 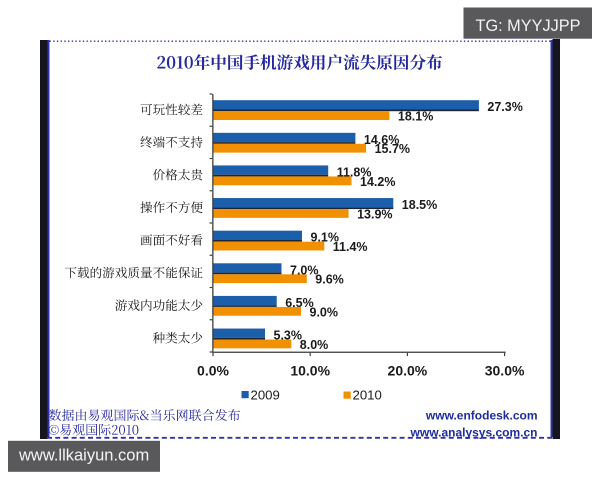 I want to click on svg-text: 7.0%, so click(x=304, y=270).